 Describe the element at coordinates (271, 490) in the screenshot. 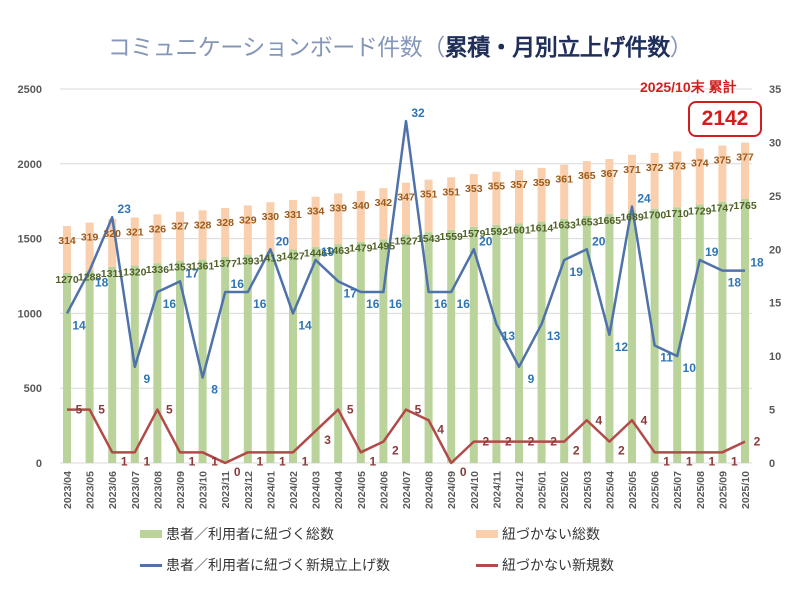

I see `x-tick-label: 2024/01` at that location.